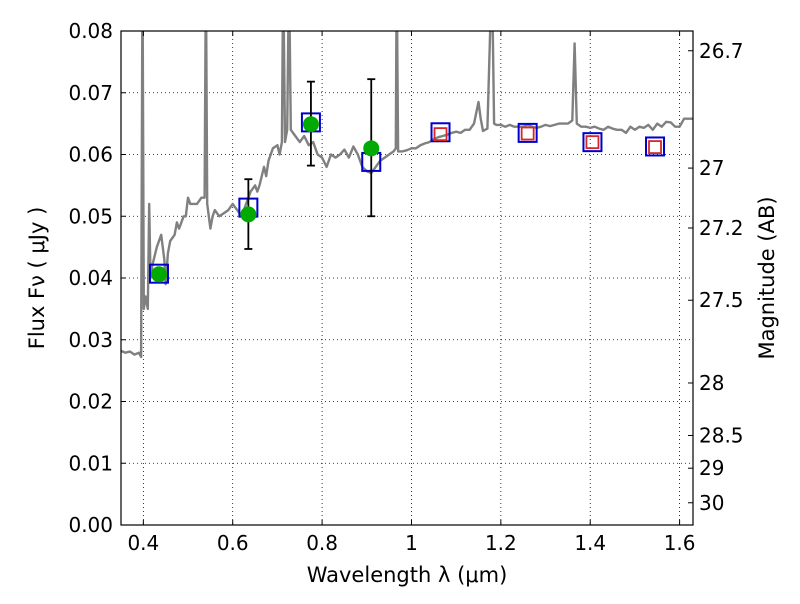 The image size is (800, 604). I want to click on x-tick-label: 0.4, so click(143, 543).